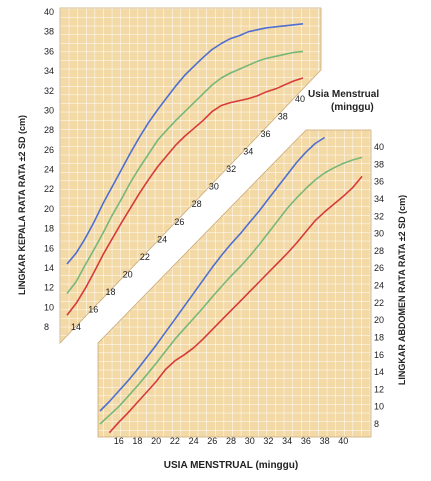 The width and height of the screenshot is (431, 481). Describe the element at coordinates (49, 12) in the screenshot. I see `head-y-tick-label: 40` at that location.